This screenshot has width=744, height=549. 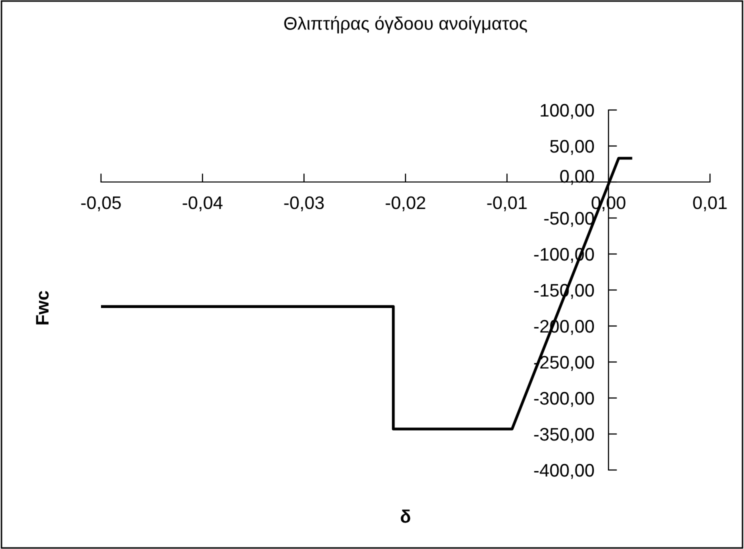 What do you see at coordinates (406, 25) in the screenshot?
I see `chart-title: Θλιπτήρας όγδοου ανοίγματος` at bounding box center [406, 25].